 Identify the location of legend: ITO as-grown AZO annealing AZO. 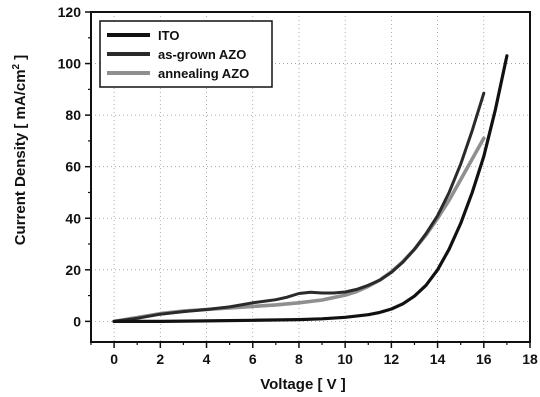
(186, 54).